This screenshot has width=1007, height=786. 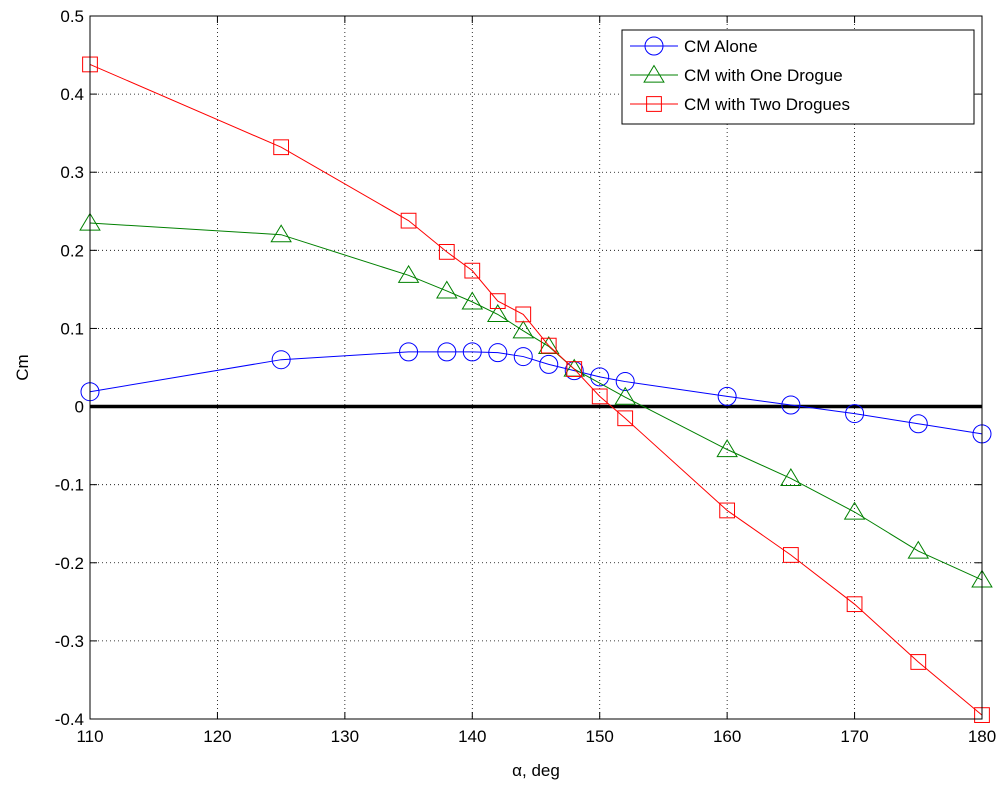 What do you see at coordinates (72, 172) in the screenshot?
I see `y-tick-label: 0.3` at bounding box center [72, 172].